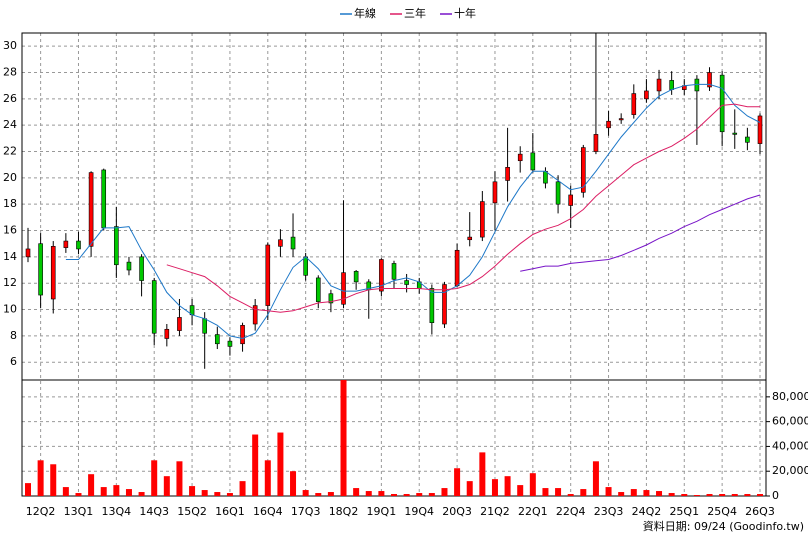 Image resolution: width=808 pixels, height=540 pixels. What do you see at coordinates (465, 13) in the screenshot?
I see `legend-label: 十年` at bounding box center [465, 13].